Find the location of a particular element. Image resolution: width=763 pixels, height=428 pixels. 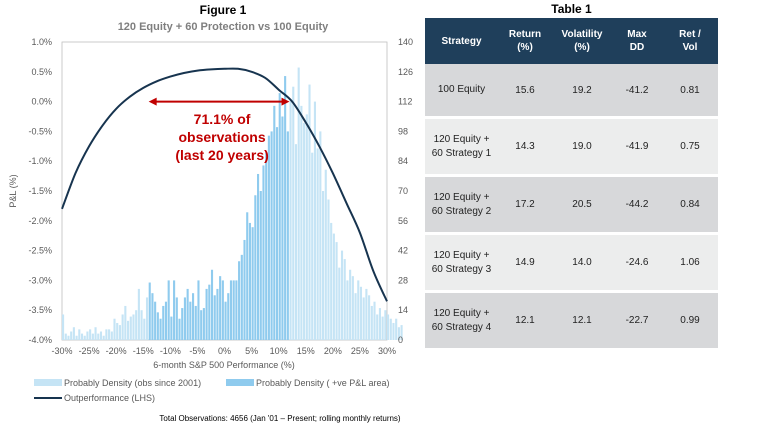

y-right-tick-label: 126 is located at coordinates (405, 72).